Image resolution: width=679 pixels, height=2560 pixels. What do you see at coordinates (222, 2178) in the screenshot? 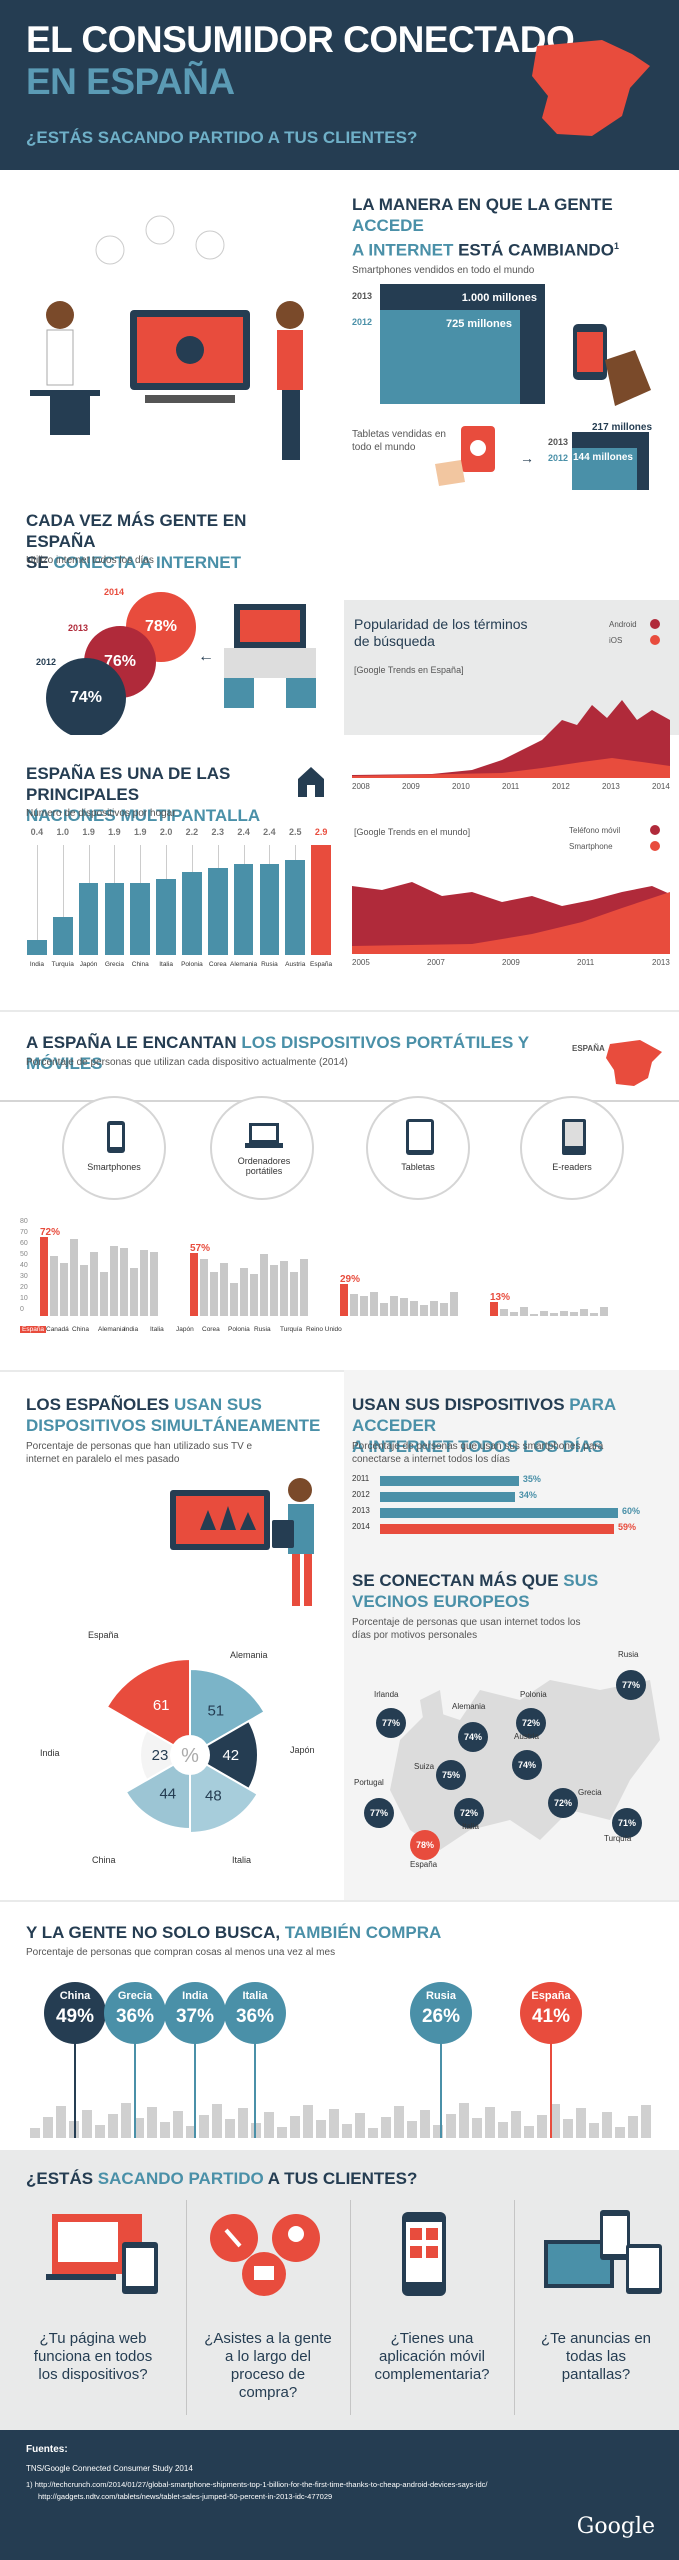
I see `clients-title: ¿ESTÁS SACANDO PARTIDO A TUS CLIENTES?` at bounding box center [222, 2178].